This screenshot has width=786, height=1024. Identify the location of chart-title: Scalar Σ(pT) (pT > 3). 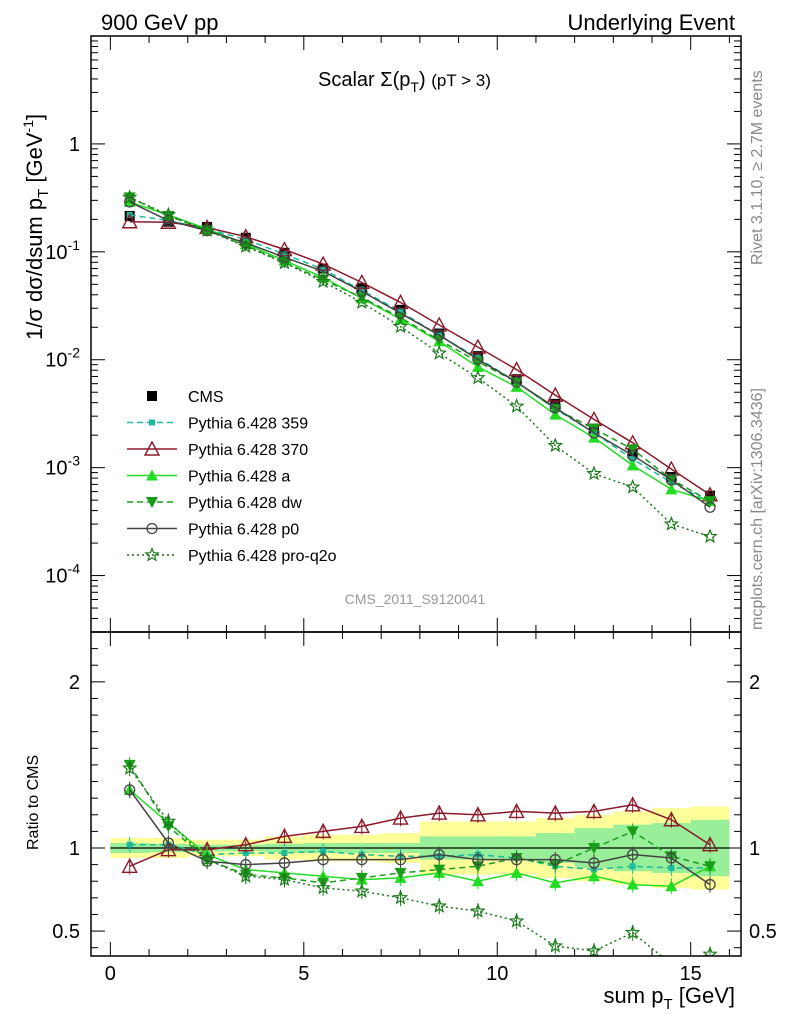
(404, 82).